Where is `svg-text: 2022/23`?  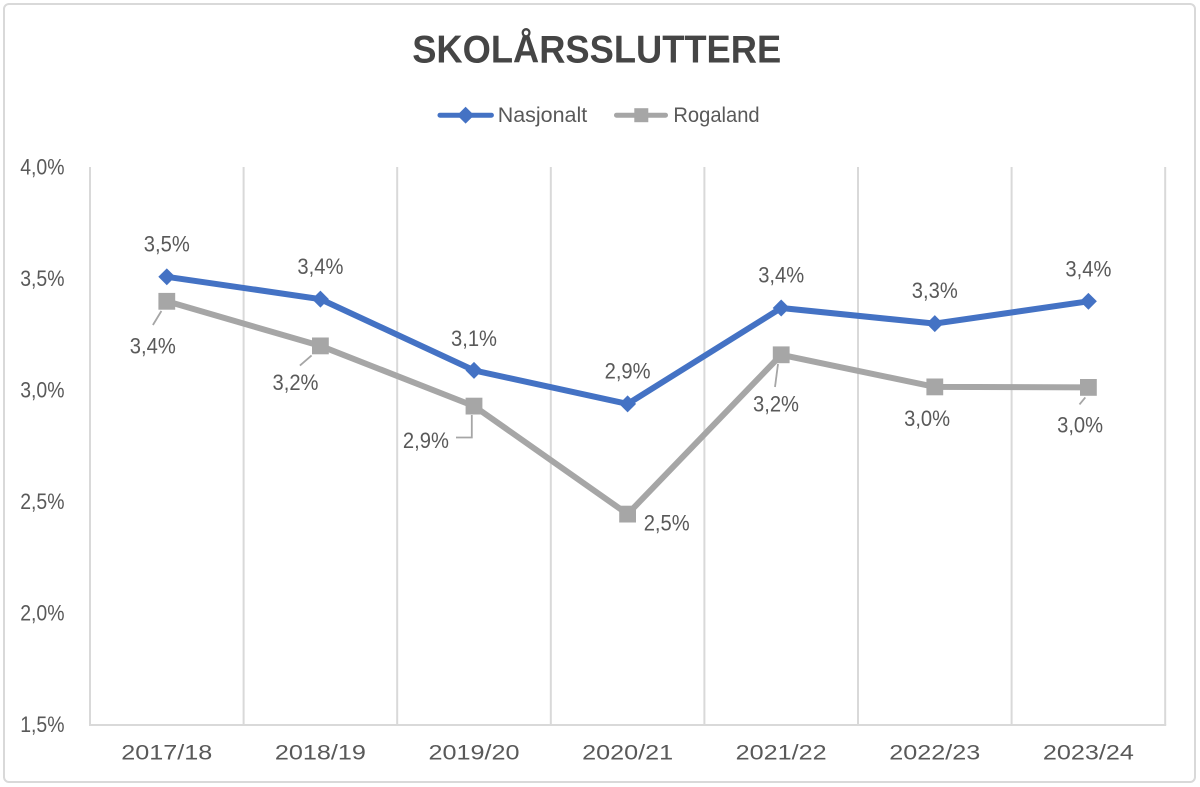
svg-text: 2022/23 is located at coordinates (934, 752).